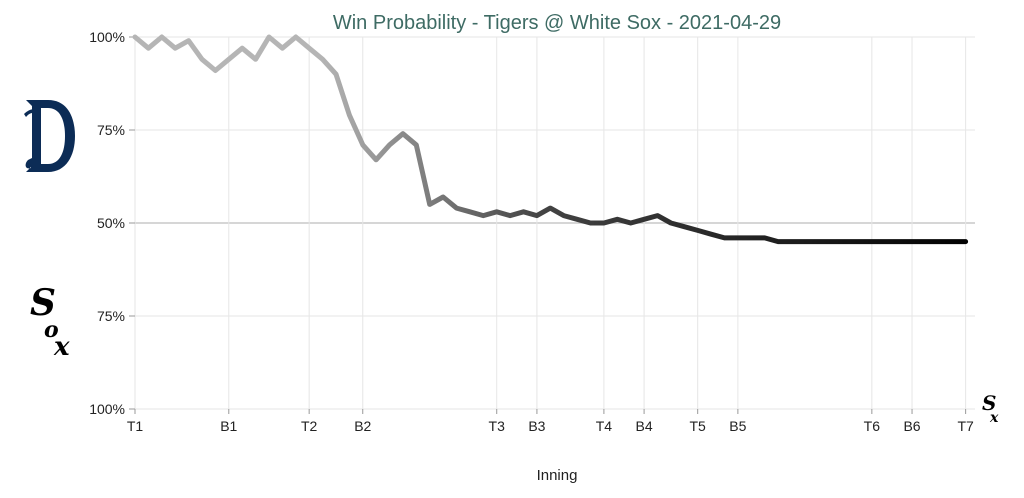 This screenshot has width=1024, height=498. I want to click on x-tick-label: T4, so click(604, 426).